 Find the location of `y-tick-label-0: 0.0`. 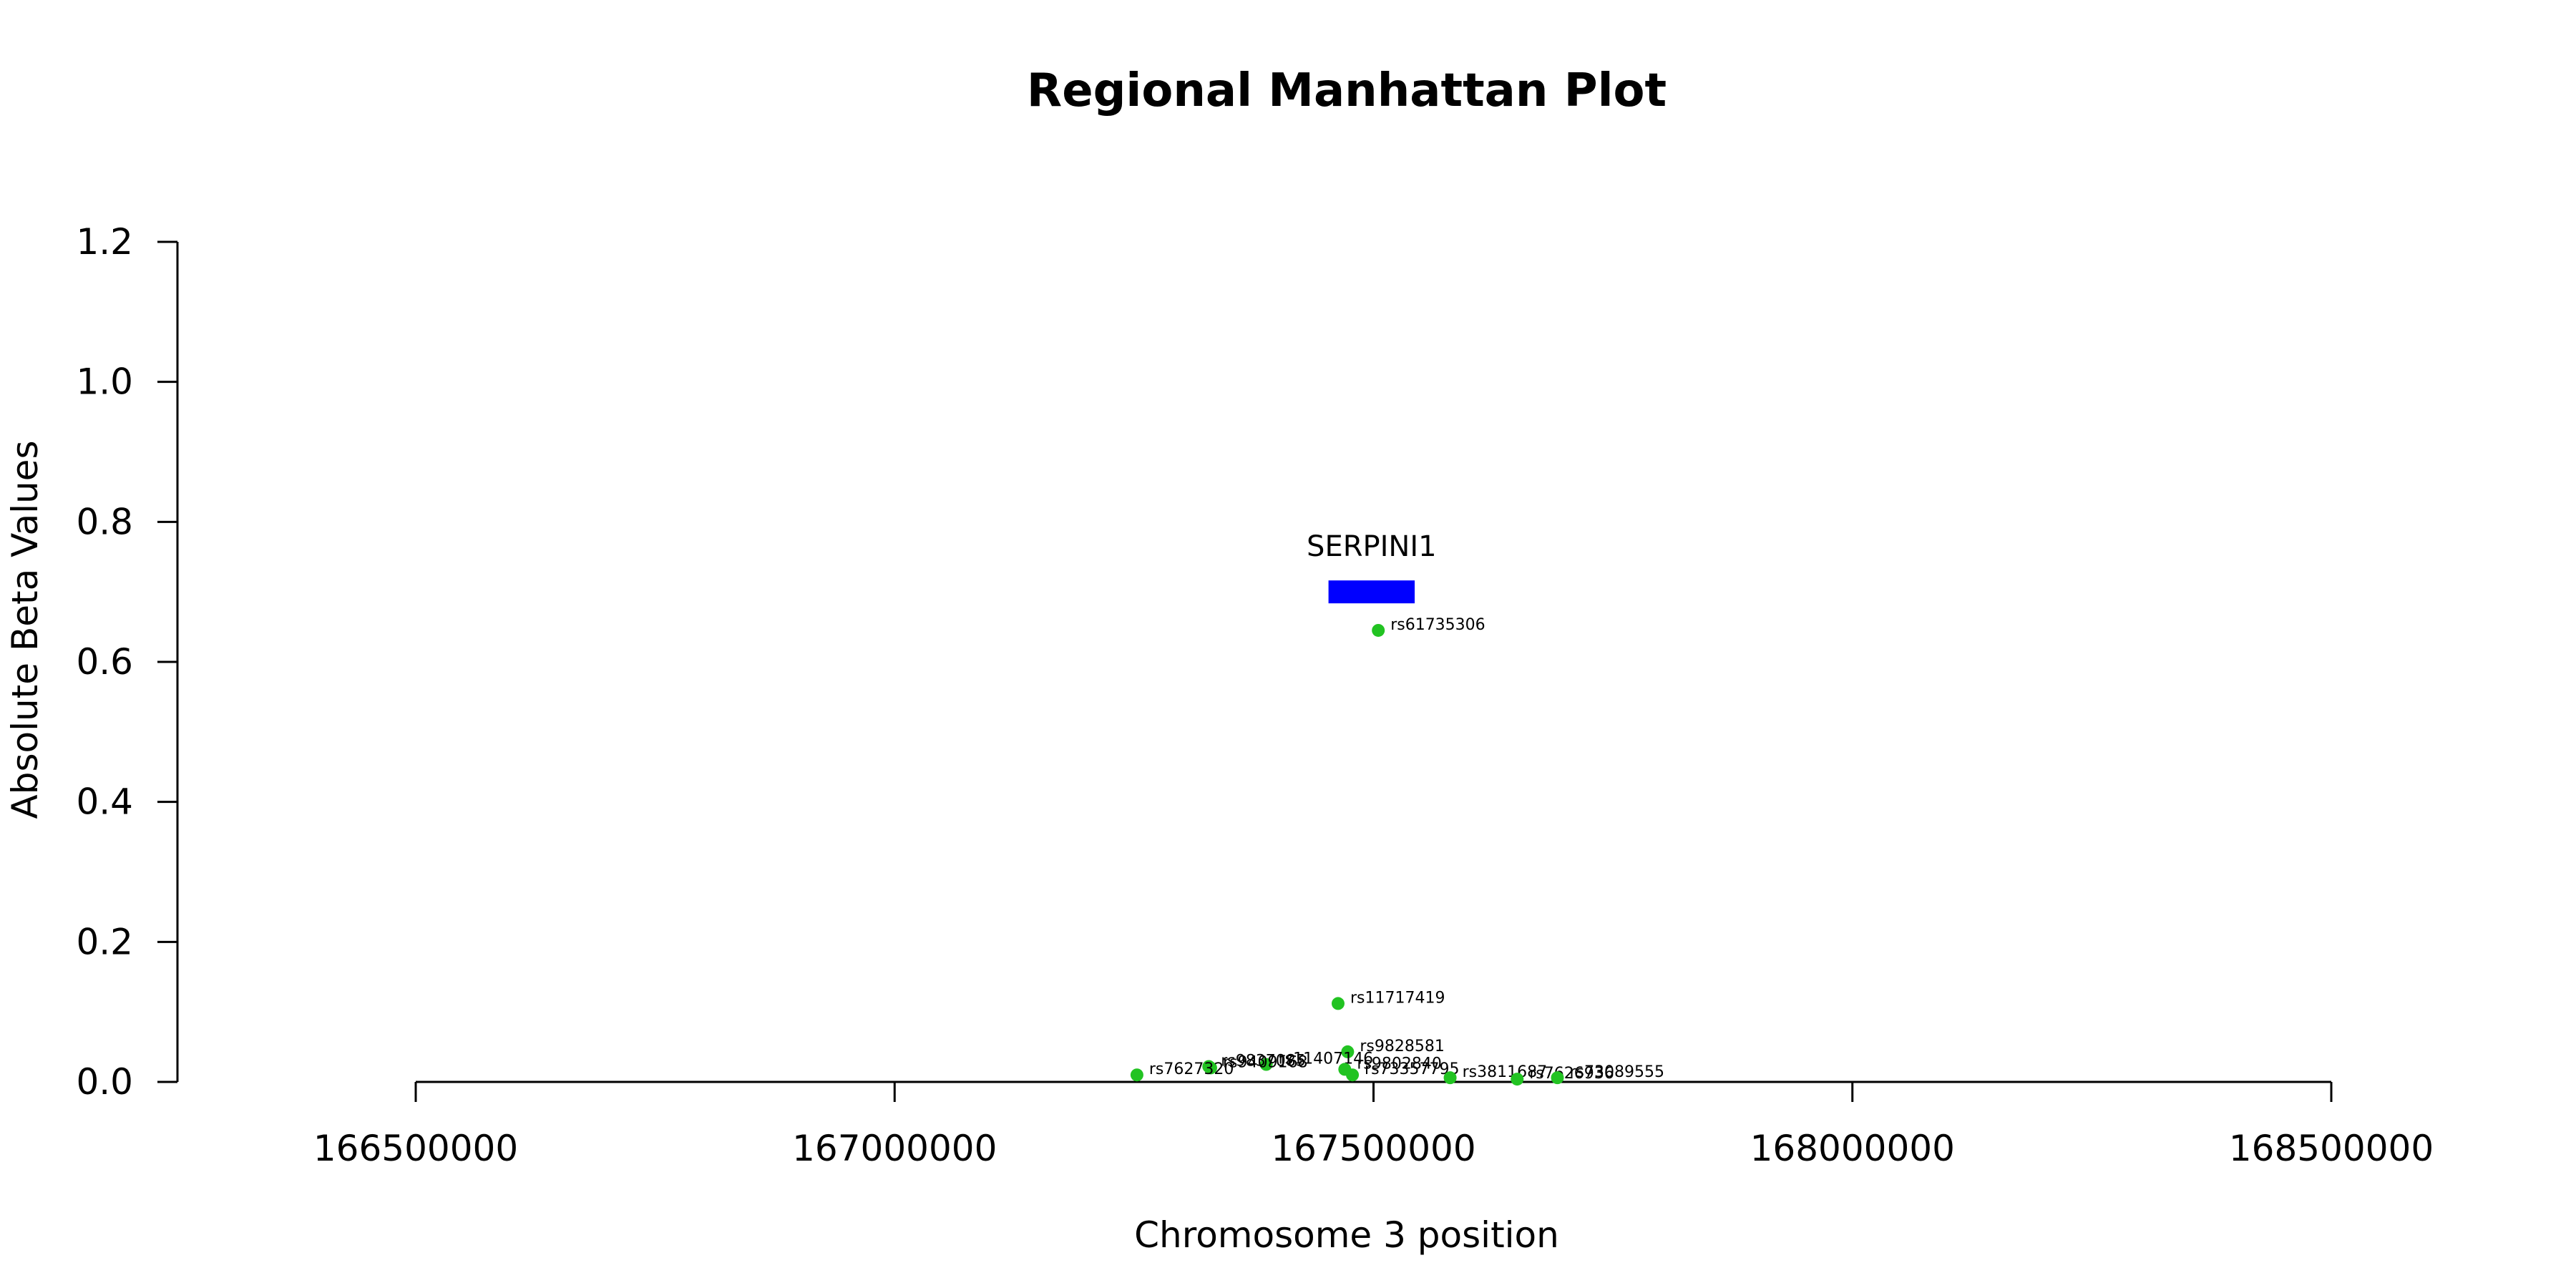

y-tick-label-0: 0.0 is located at coordinates (104, 1082).